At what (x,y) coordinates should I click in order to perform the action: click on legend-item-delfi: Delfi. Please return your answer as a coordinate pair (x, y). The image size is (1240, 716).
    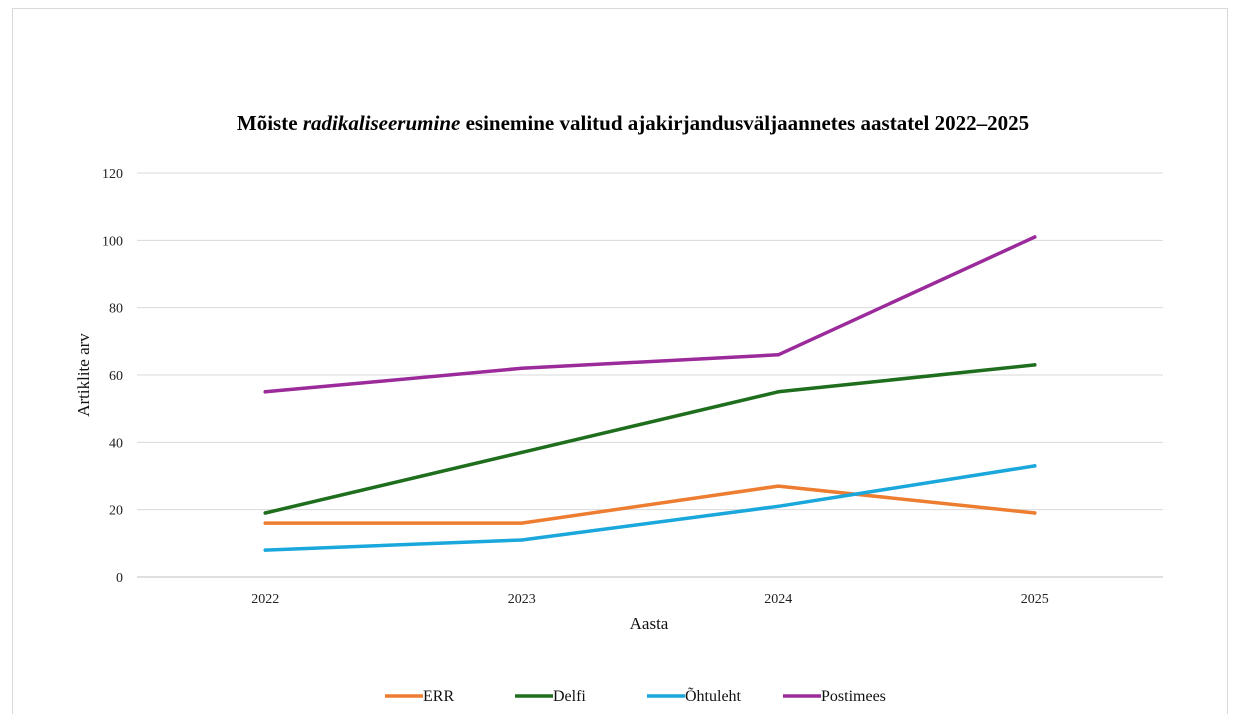
    Looking at the image, I should click on (550, 696).